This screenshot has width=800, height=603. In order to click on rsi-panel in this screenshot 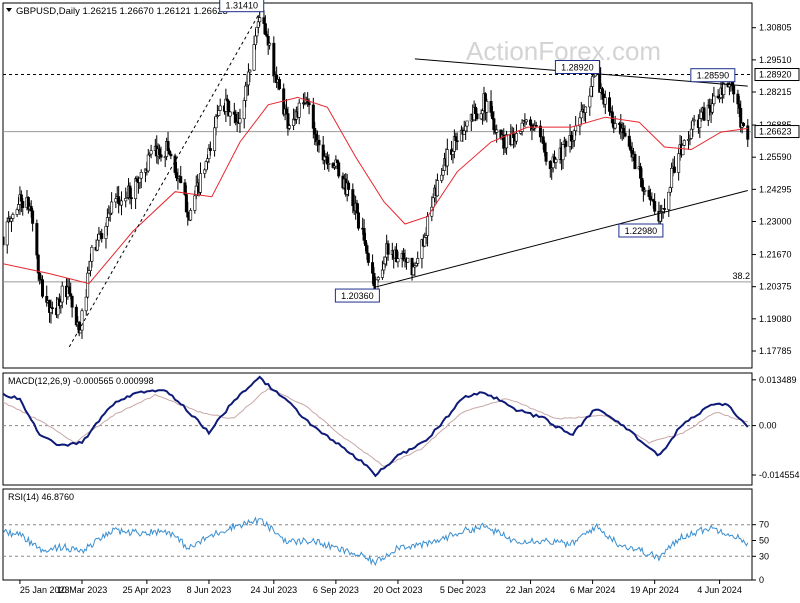, I will do `click(377, 534)`.